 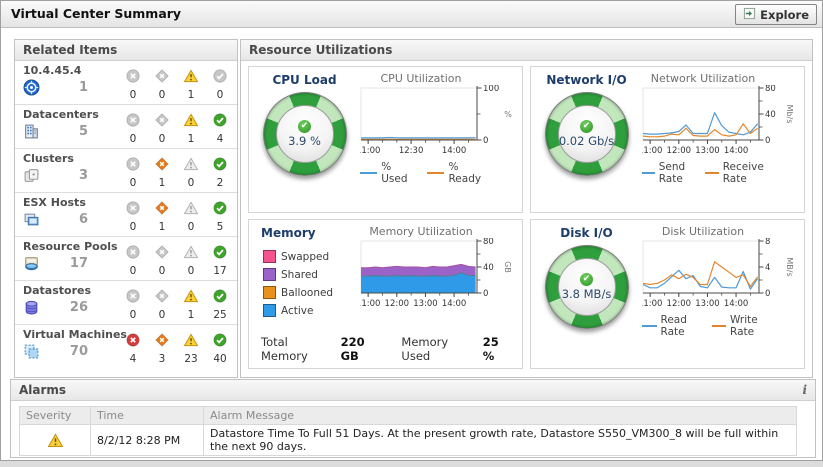 What do you see at coordinates (75, 334) in the screenshot?
I see `related-item-label: Virtual Machines` at bounding box center [75, 334].